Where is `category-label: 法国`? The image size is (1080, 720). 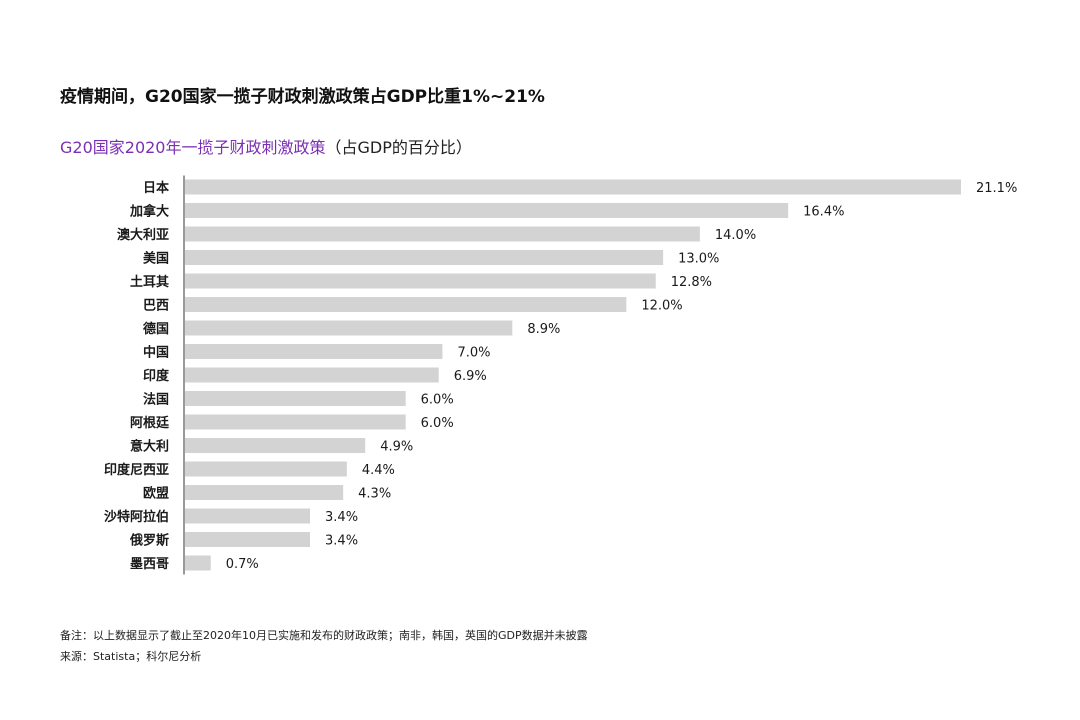 category-label: 法国 is located at coordinates (156, 400).